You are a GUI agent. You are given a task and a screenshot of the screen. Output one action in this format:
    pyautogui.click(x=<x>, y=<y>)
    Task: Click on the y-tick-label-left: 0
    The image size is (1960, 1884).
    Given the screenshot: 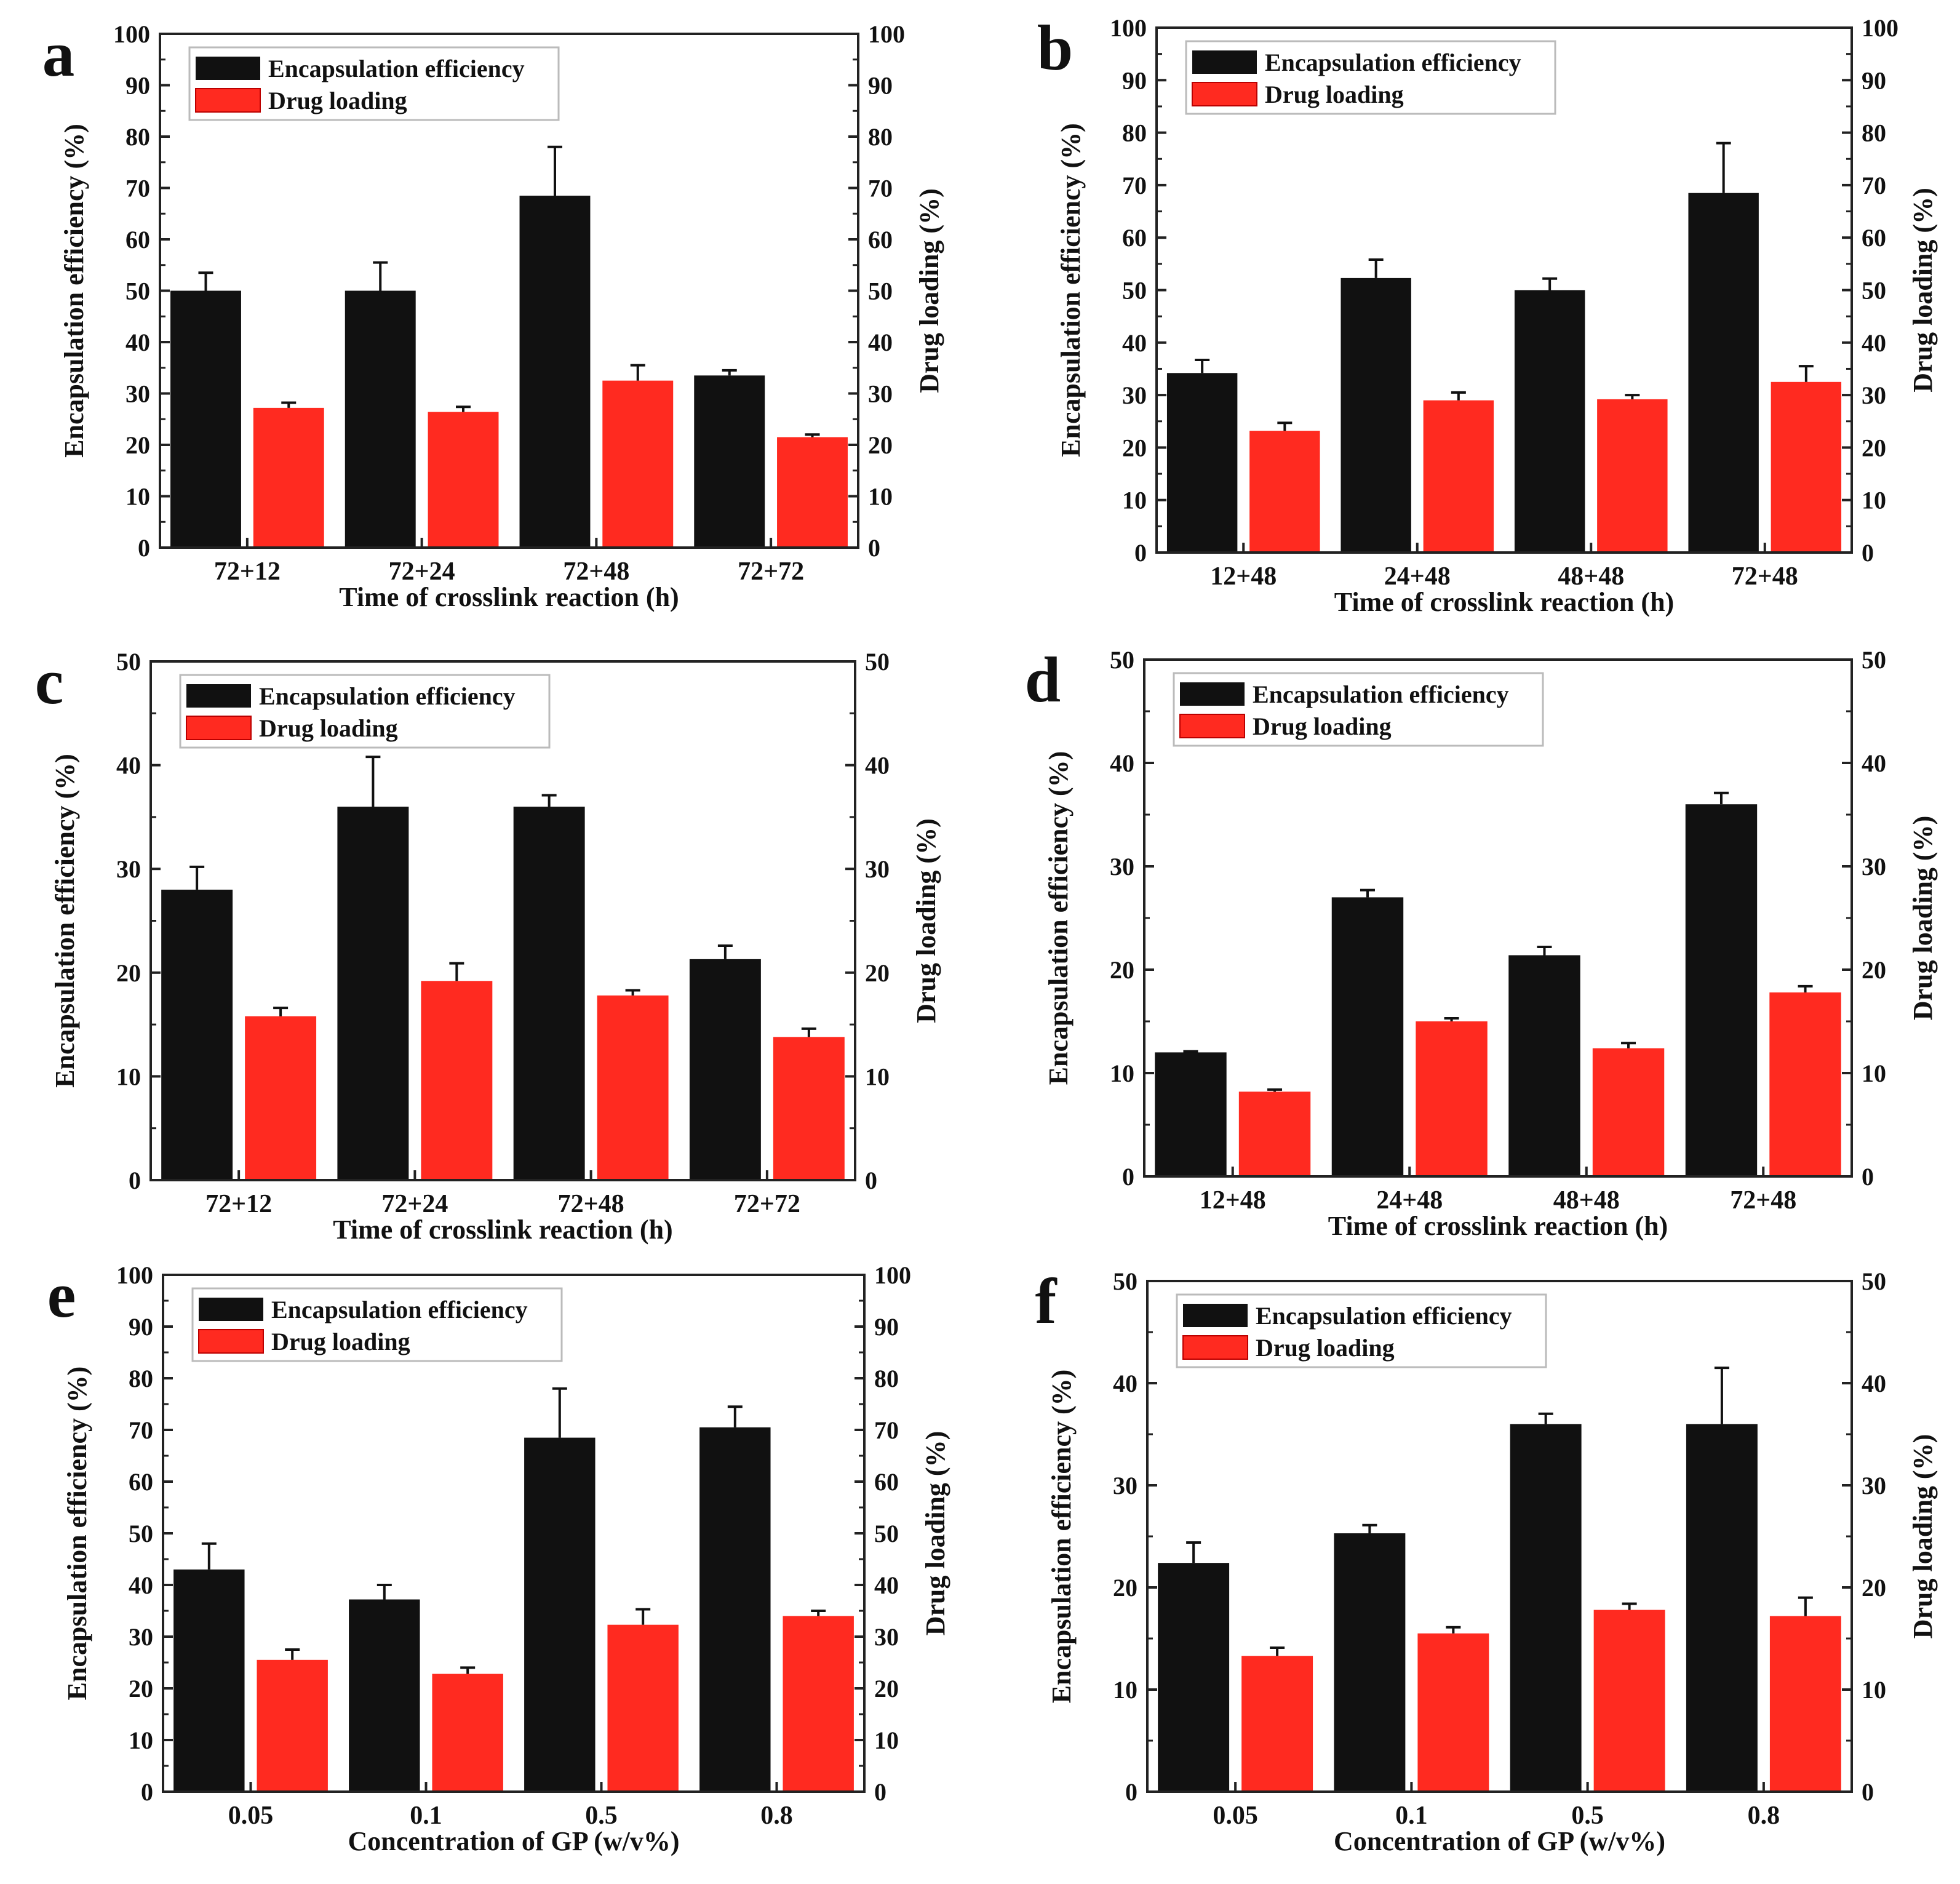 What is the action you would take?
    pyautogui.click(x=1131, y=1792)
    